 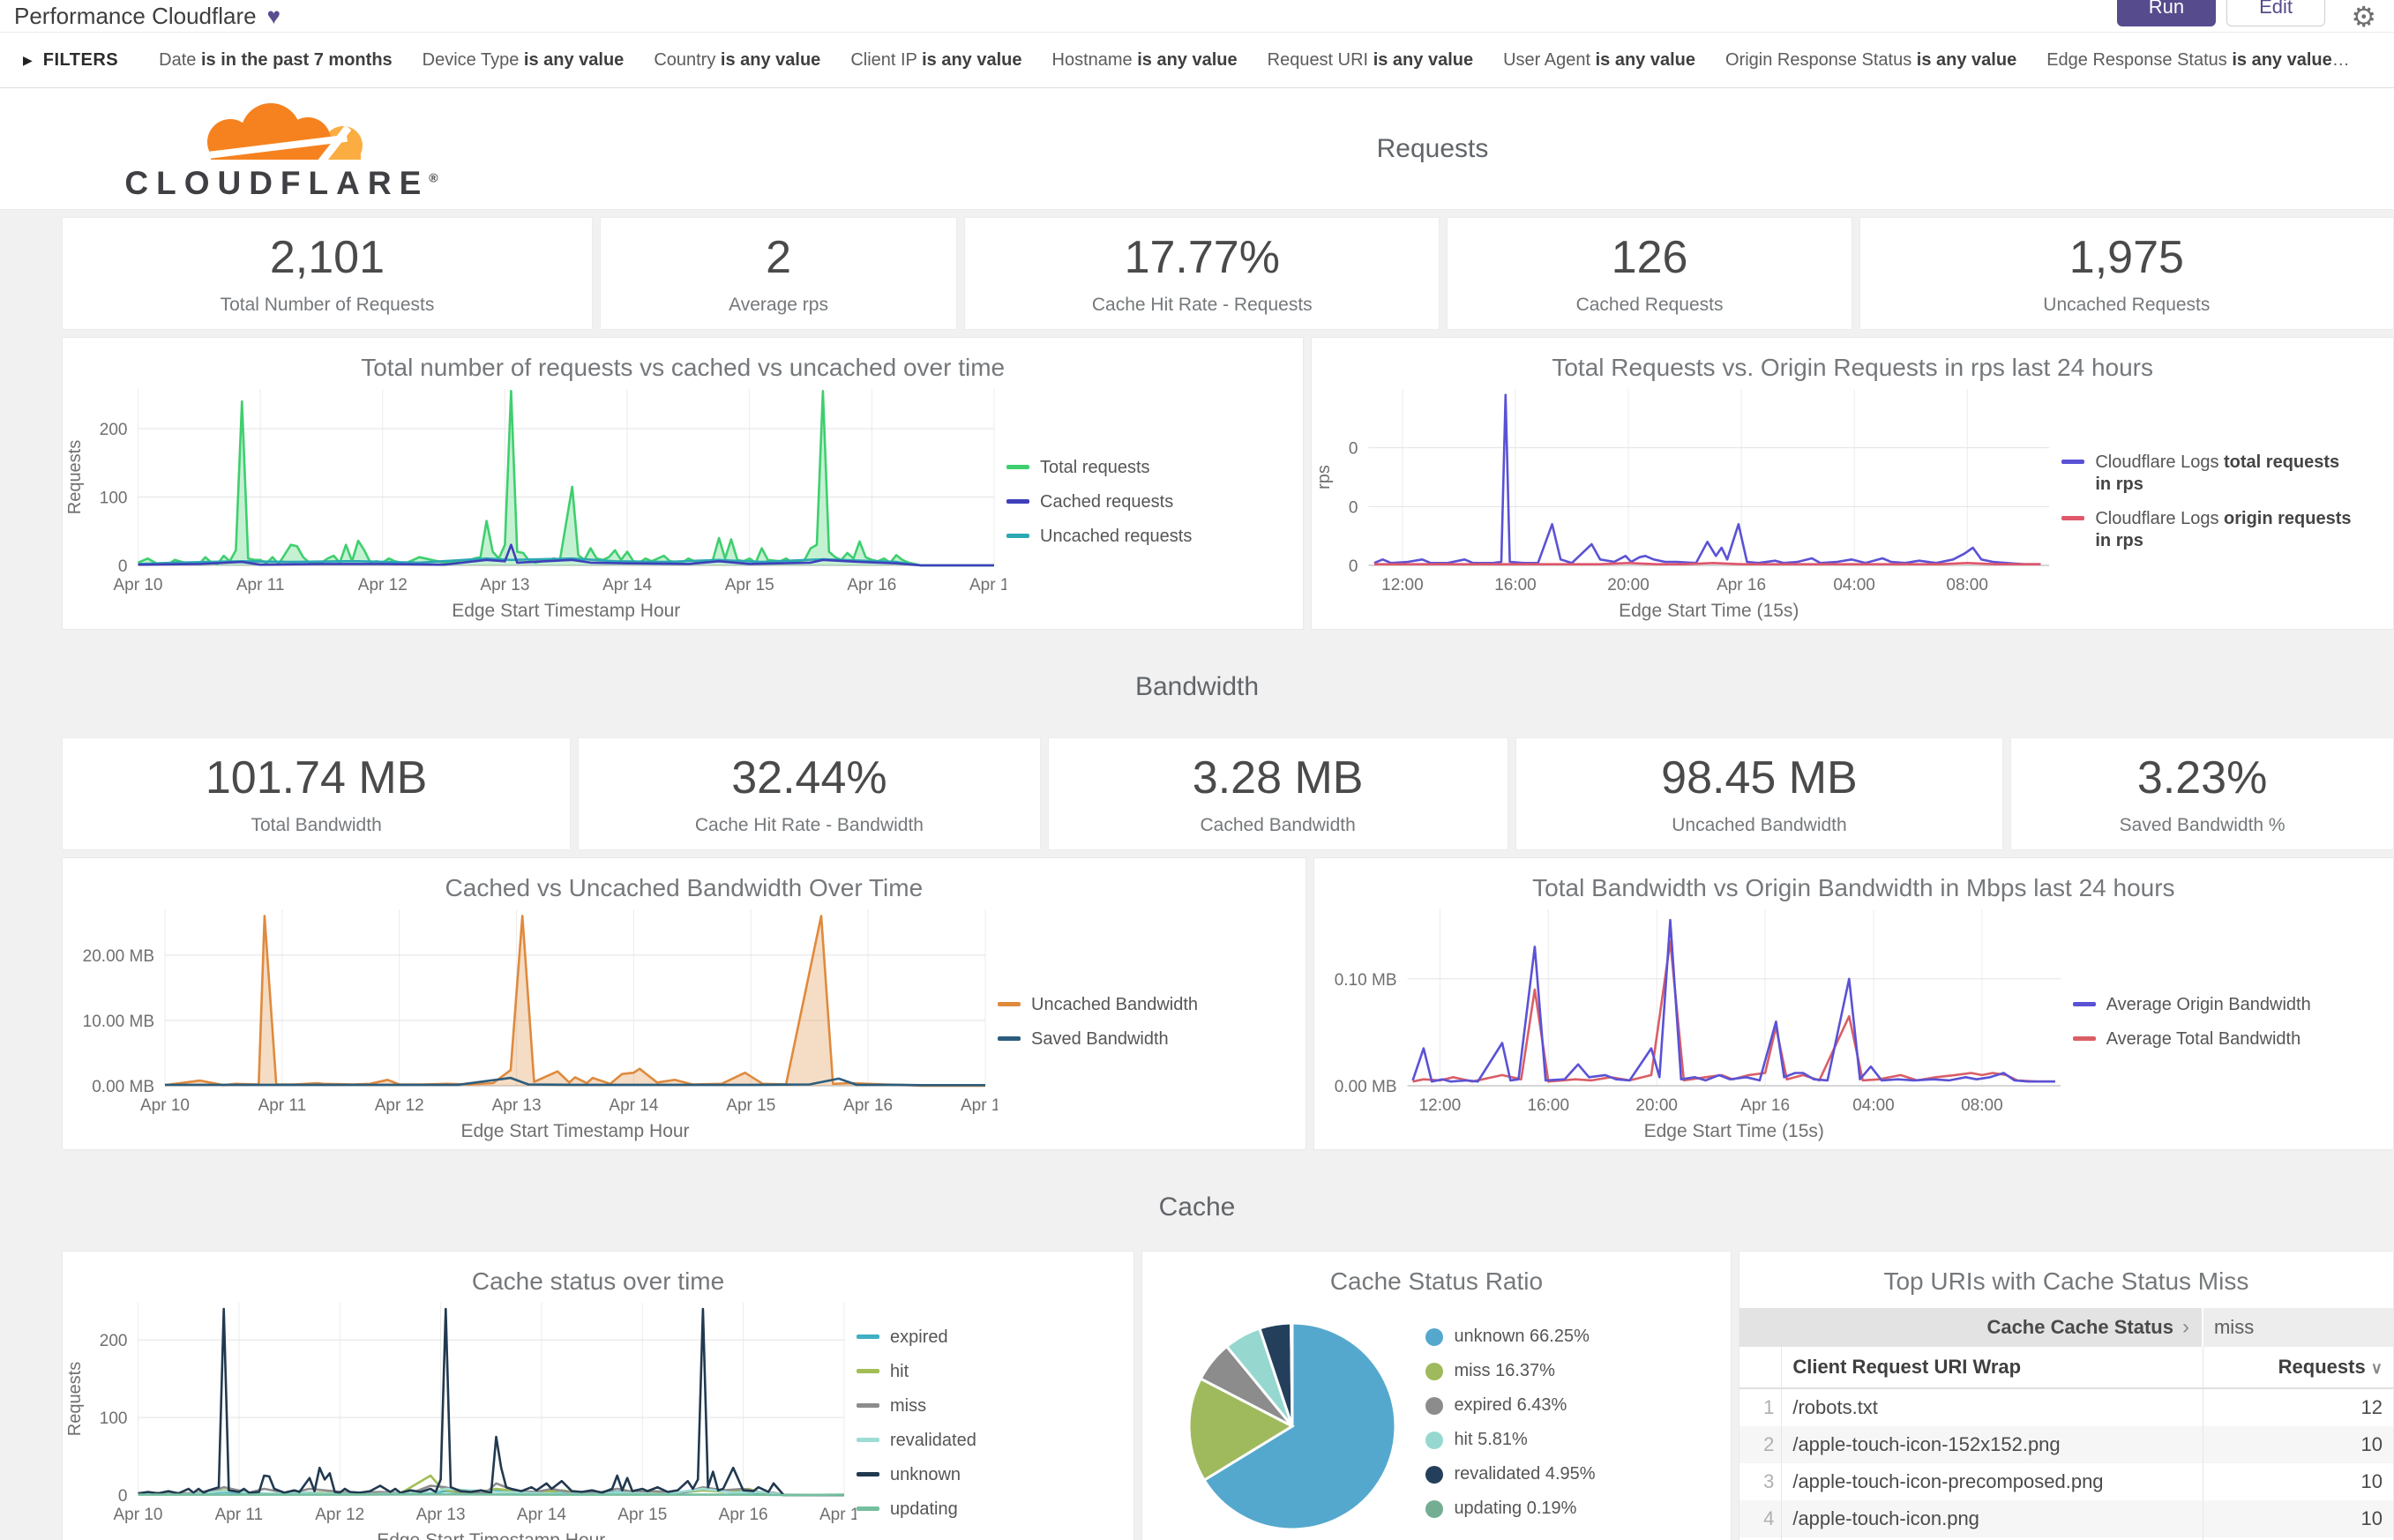 What do you see at coordinates (737, 59) in the screenshot?
I see `filter-item: Country is any value` at bounding box center [737, 59].